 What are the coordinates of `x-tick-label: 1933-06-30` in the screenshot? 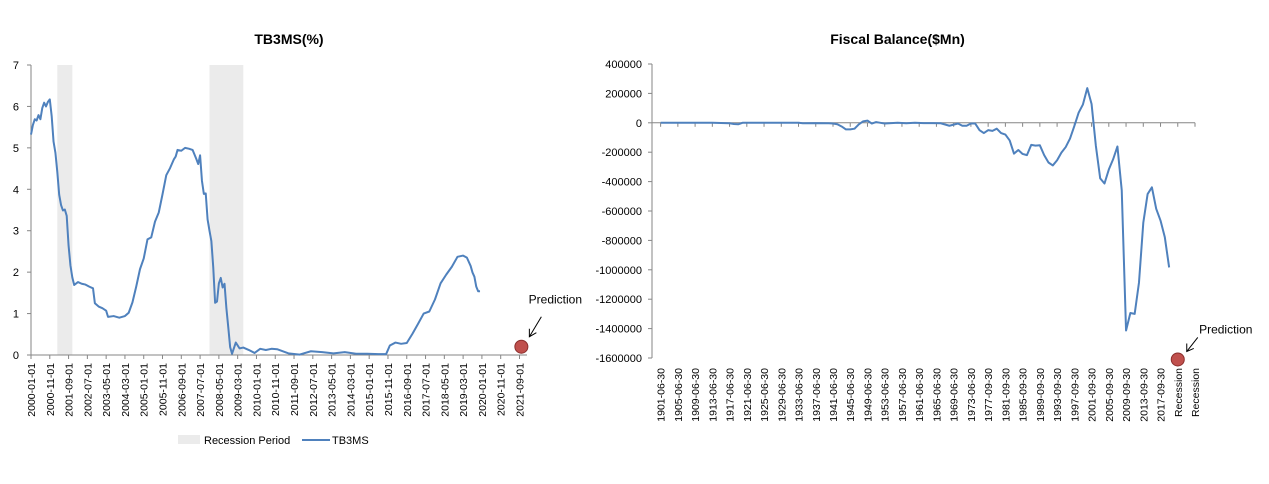 It's located at (800, 395).